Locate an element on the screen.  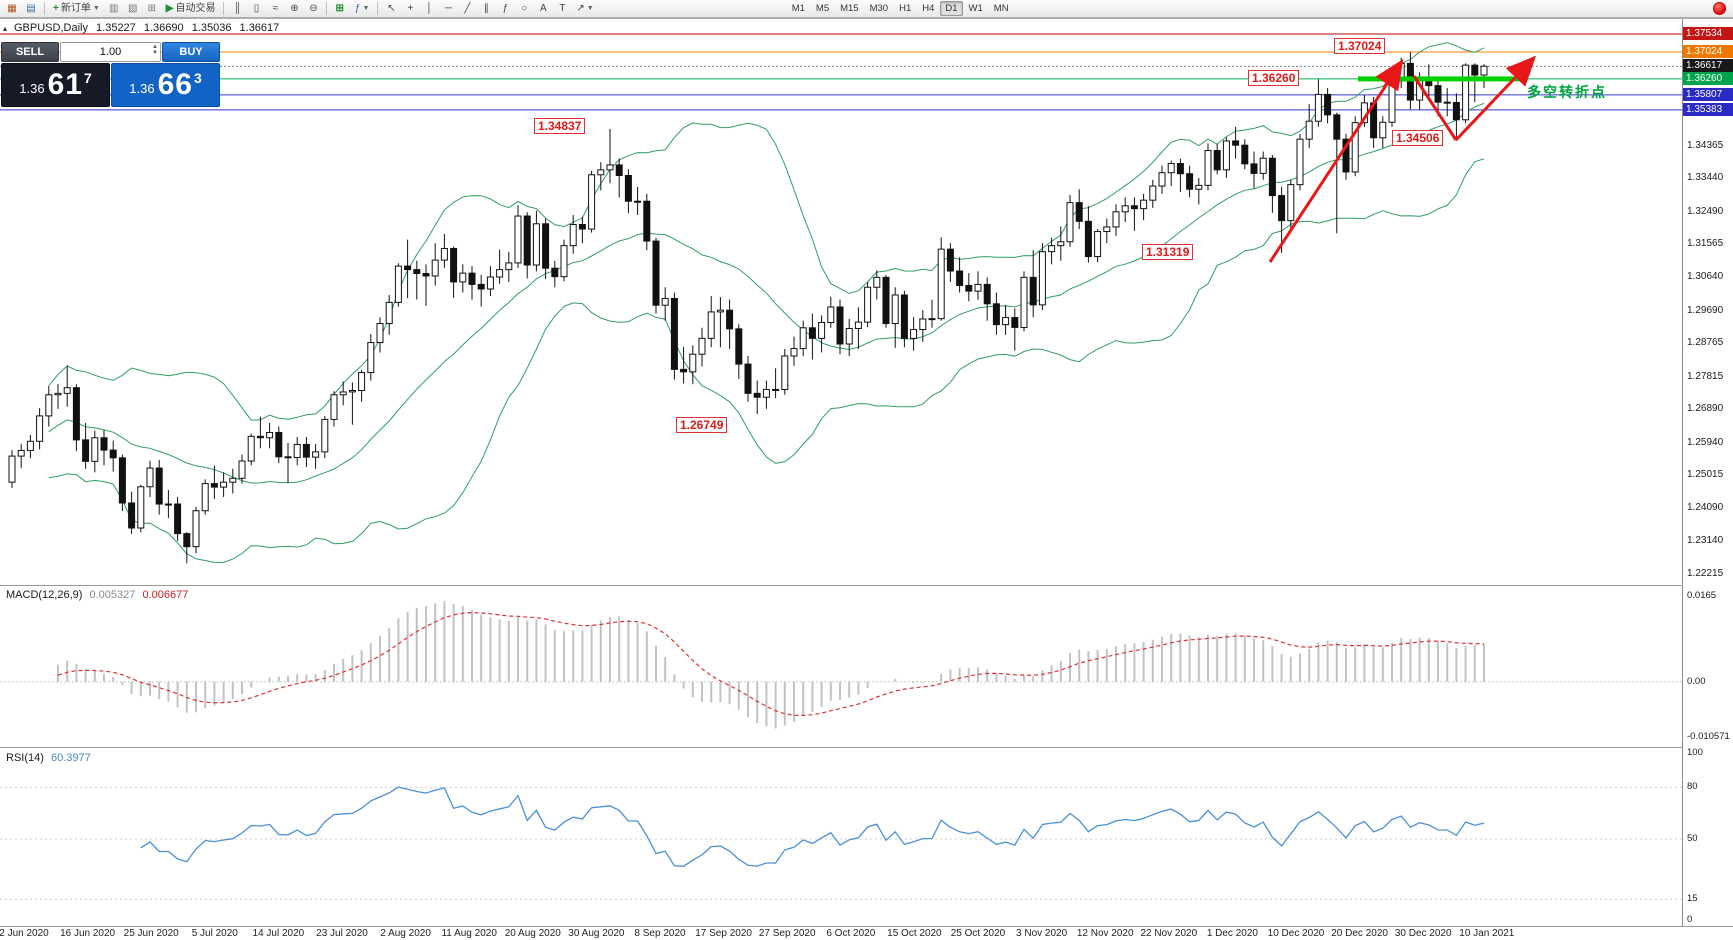
shapes-icon: ○ is located at coordinates (524, 9).